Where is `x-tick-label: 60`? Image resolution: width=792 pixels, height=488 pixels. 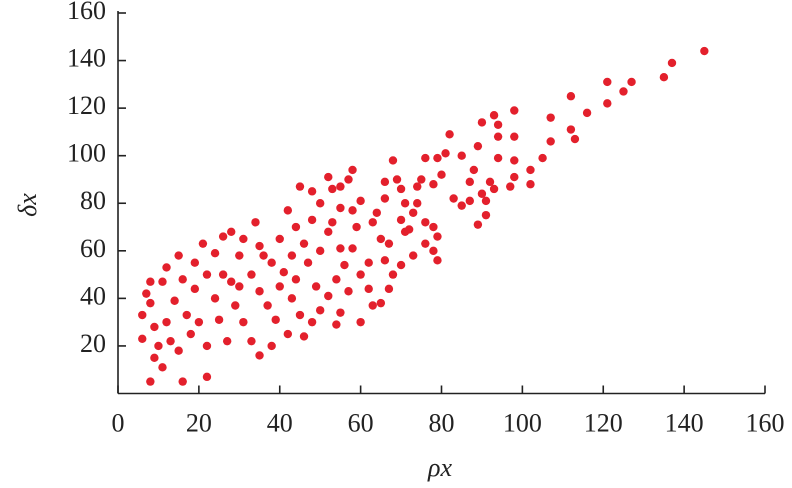
x-tick-label: 60 is located at coordinates (361, 422).